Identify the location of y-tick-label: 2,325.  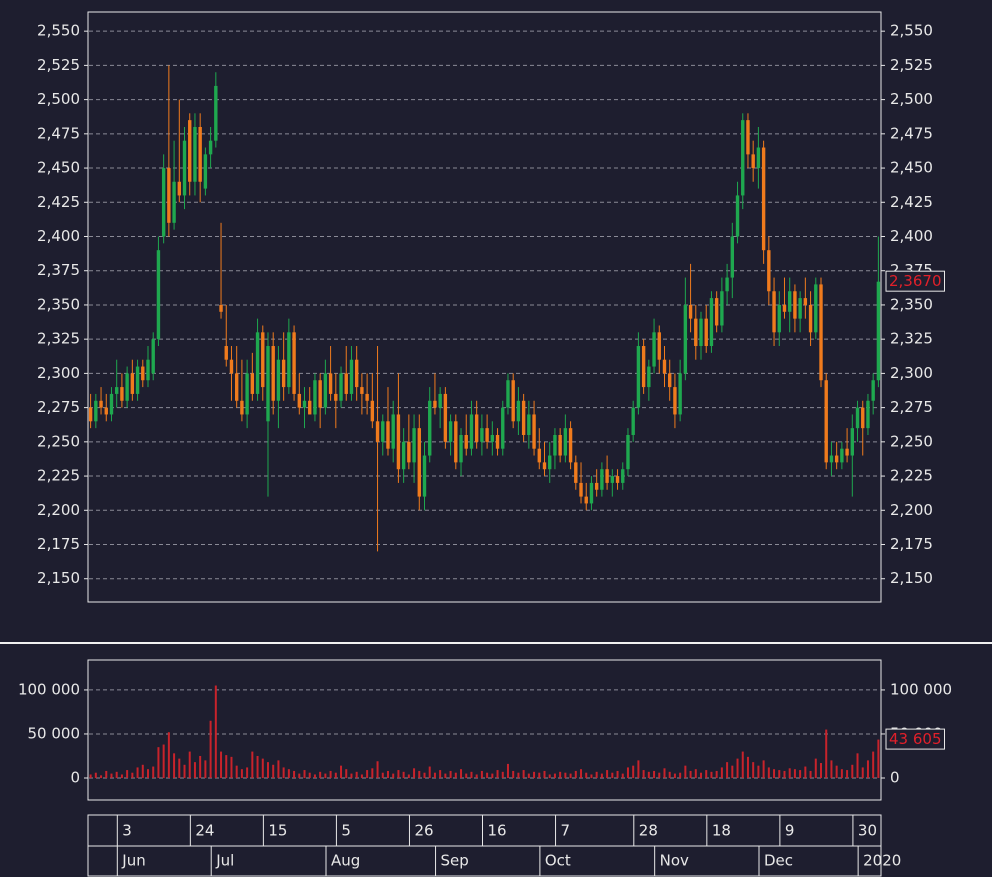
(58, 339).